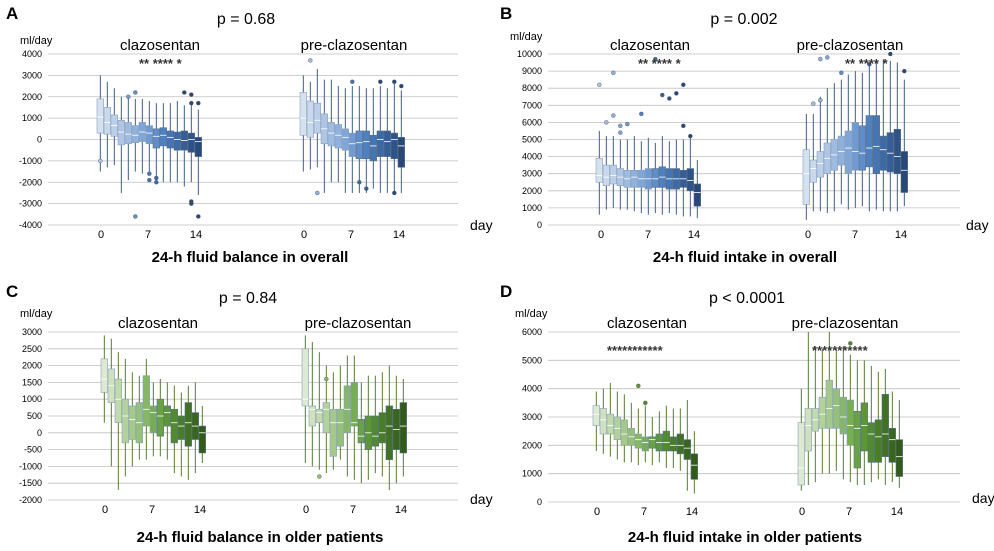  Describe the element at coordinates (532, 88) in the screenshot. I see `y-tick-label: 8000` at that location.